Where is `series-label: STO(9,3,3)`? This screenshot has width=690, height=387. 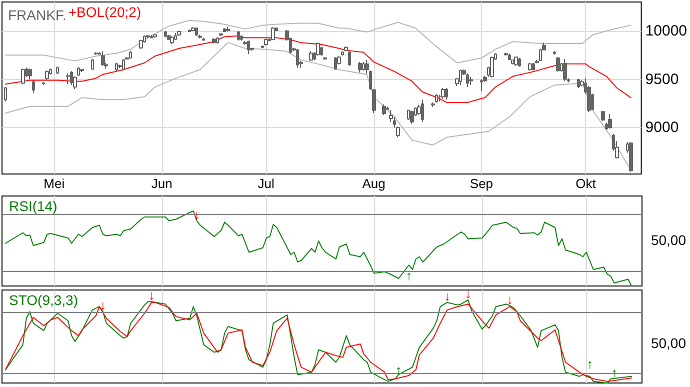 series-label: STO(9,3,3) is located at coordinates (43, 300).